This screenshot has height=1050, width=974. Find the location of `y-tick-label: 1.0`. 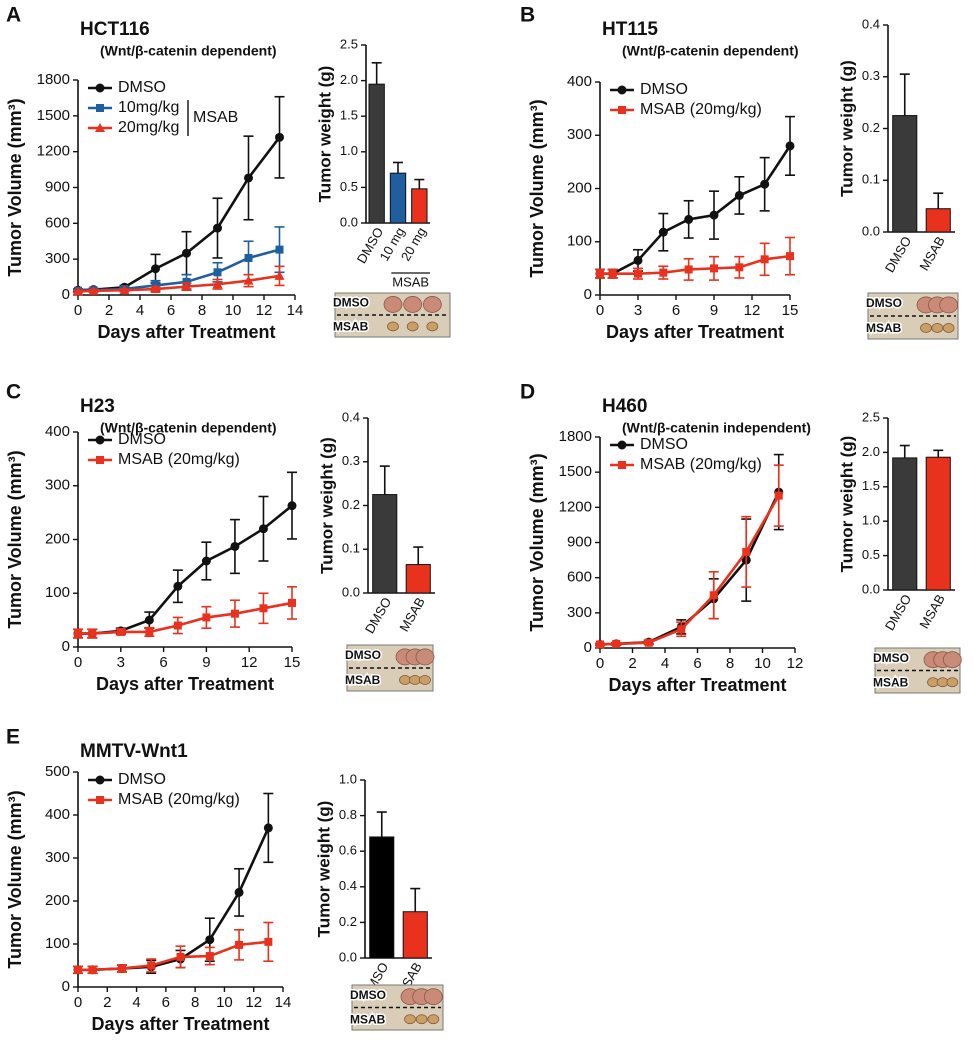

y-tick-label: 1.0 is located at coordinates (349, 150).